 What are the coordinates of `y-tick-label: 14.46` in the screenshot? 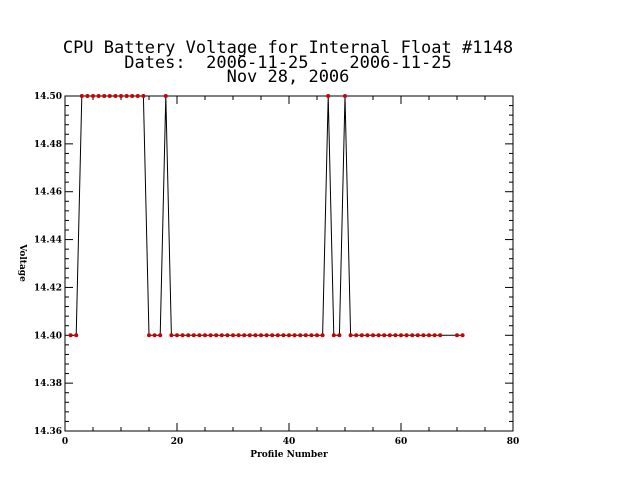 It's located at (48, 193).